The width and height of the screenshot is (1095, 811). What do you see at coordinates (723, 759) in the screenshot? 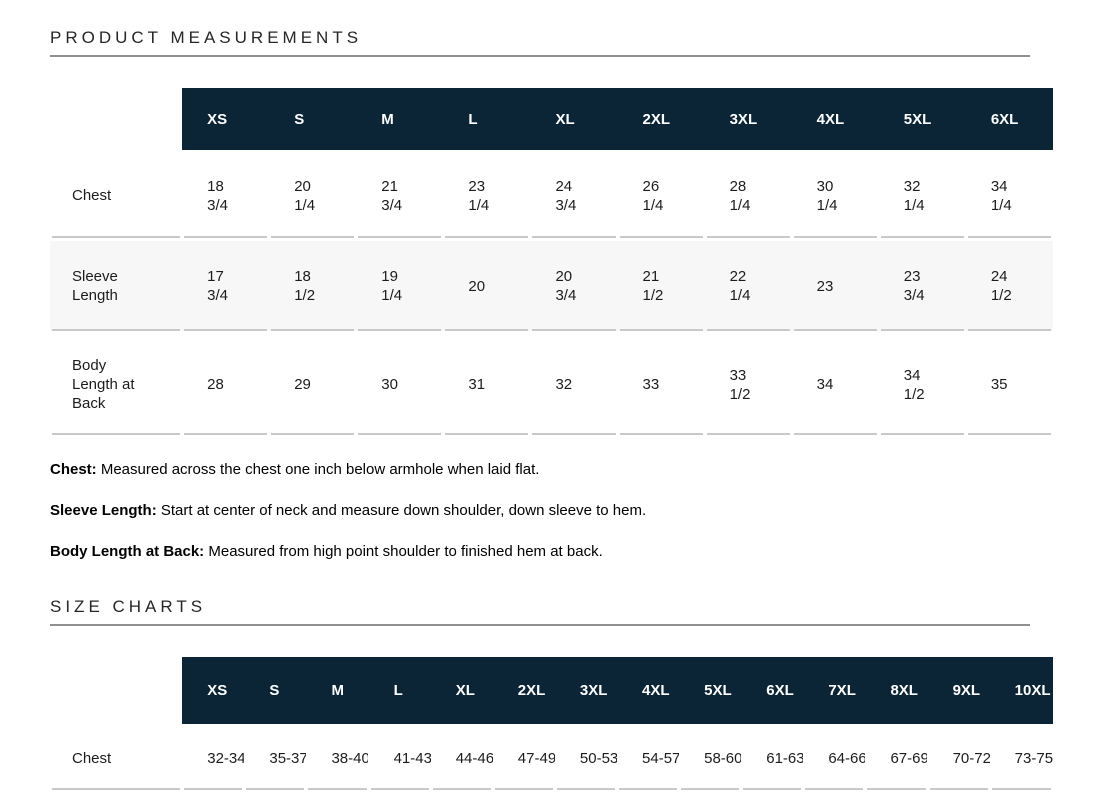
I see `cell-value: 58-60` at bounding box center [723, 759].